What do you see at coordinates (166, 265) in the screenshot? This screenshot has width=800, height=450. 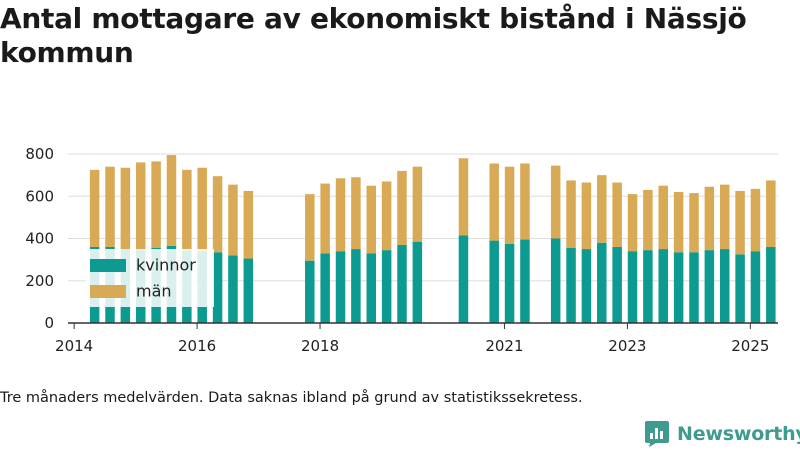 I see `legend-label: kvinnor` at bounding box center [166, 265].